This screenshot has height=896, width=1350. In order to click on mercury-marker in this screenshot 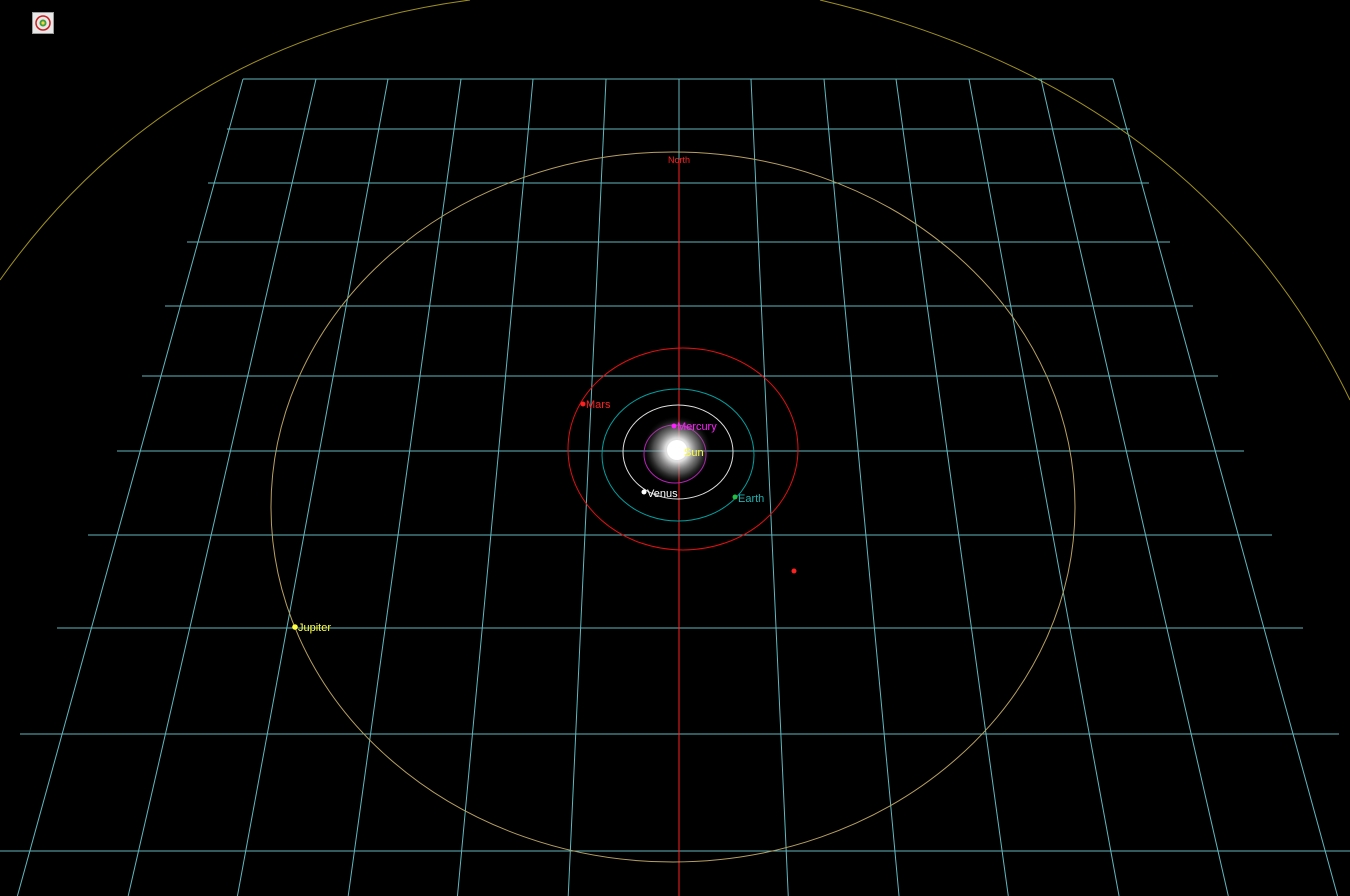, I will do `click(674, 426)`.